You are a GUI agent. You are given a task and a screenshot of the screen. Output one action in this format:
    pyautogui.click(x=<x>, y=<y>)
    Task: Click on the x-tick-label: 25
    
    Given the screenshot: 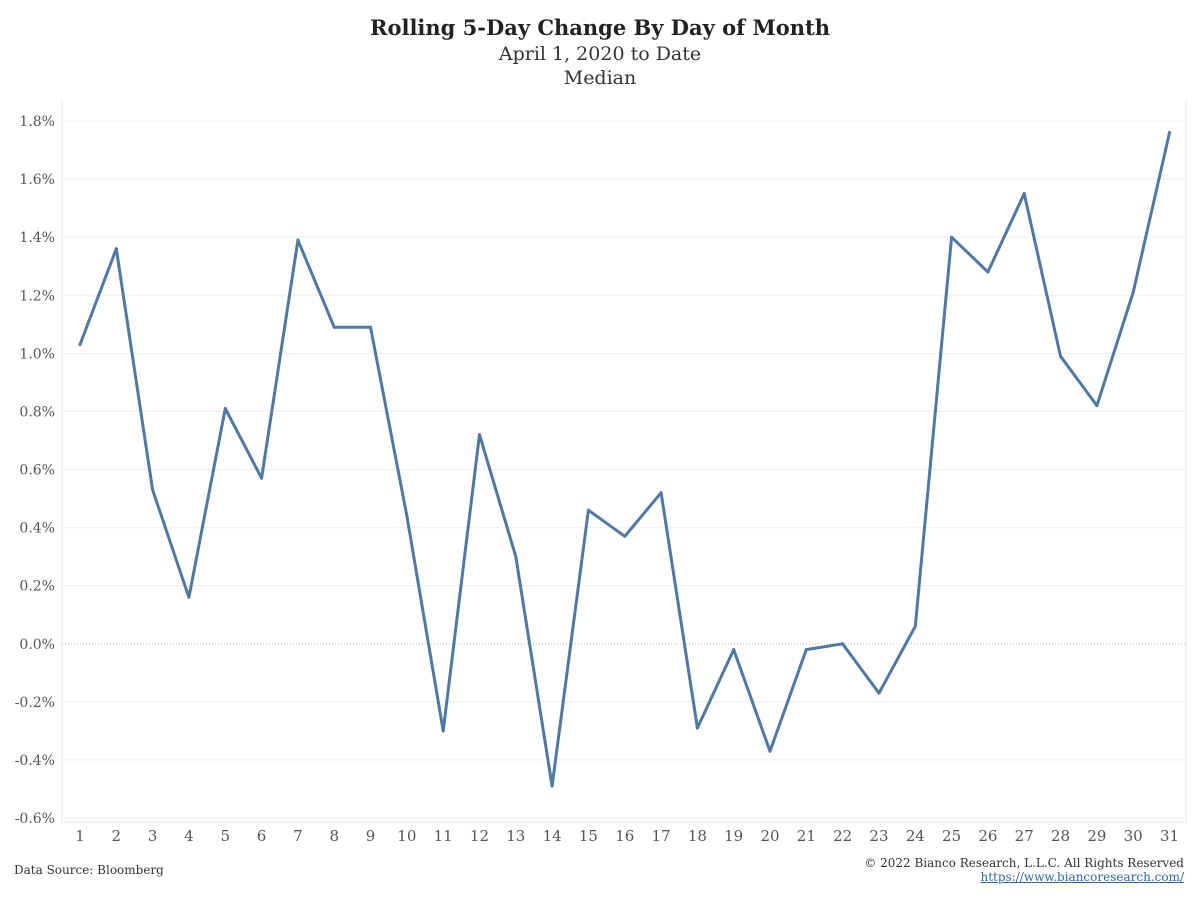 What is the action you would take?
    pyautogui.click(x=951, y=836)
    